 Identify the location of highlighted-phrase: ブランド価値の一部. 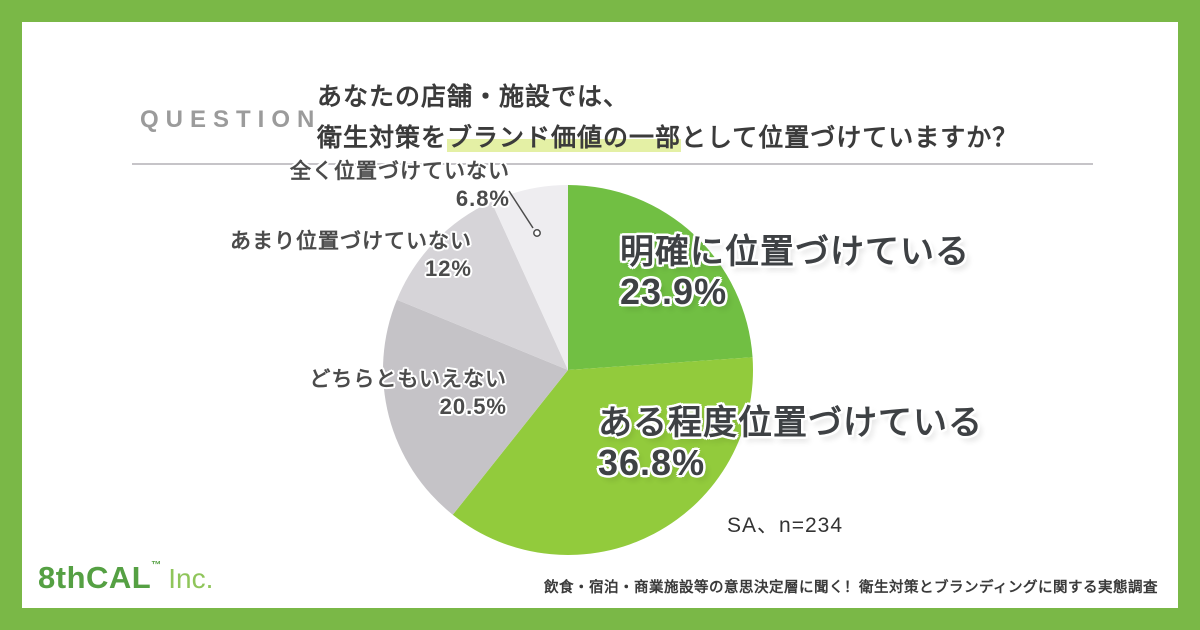
(564, 138).